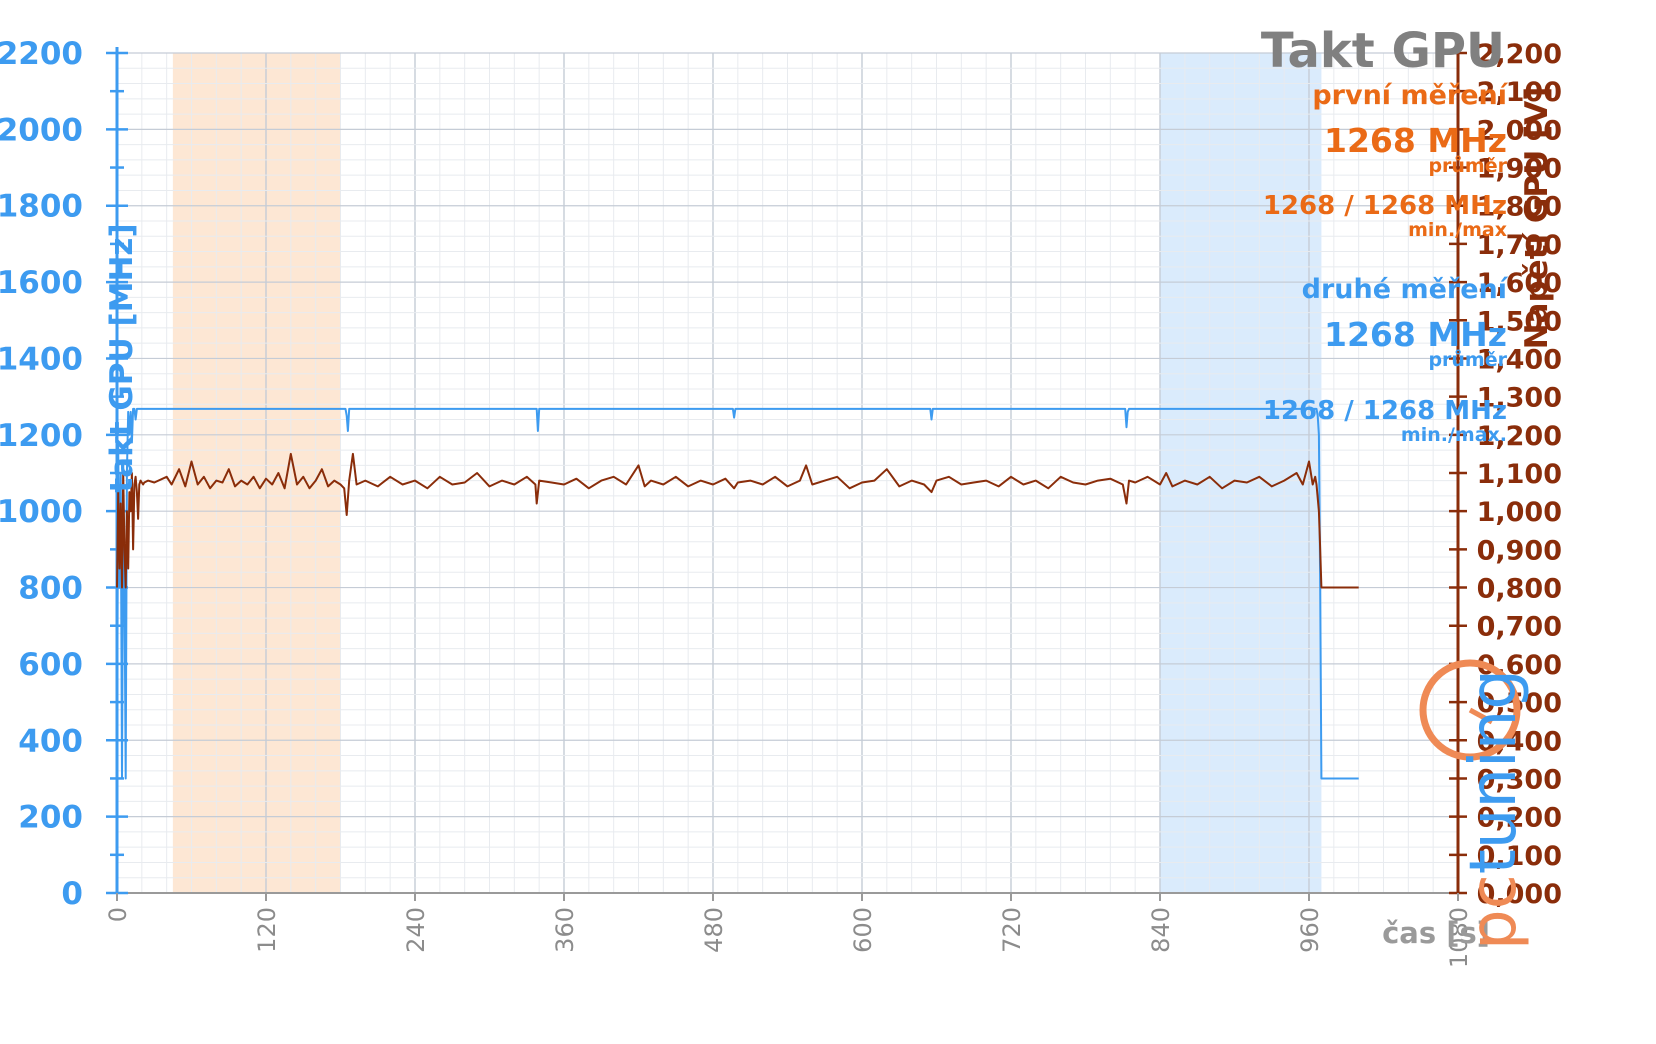 The height and width of the screenshot is (1044, 1656). I want to click on y-axis-right-title: Napětí GPU [V], so click(1537, 218).